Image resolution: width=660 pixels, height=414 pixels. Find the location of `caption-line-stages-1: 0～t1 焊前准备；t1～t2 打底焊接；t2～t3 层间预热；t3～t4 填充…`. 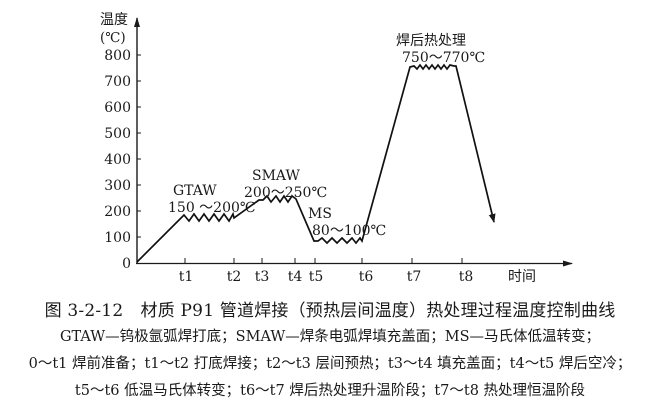

caption-line-stages-1: 0～t1 焊前准备；t1～t2 打底焊接；t2～t3 层间预热；t3～t4 填充… is located at coordinates (330, 364).